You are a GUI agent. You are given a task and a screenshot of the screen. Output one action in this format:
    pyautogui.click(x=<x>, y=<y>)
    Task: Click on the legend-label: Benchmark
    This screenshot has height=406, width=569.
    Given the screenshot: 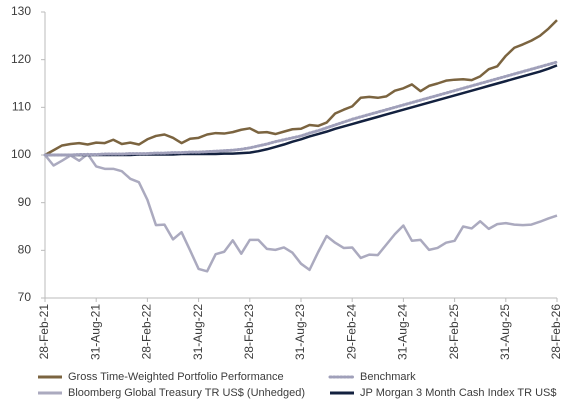 What is the action you would take?
    pyautogui.click(x=388, y=377)
    